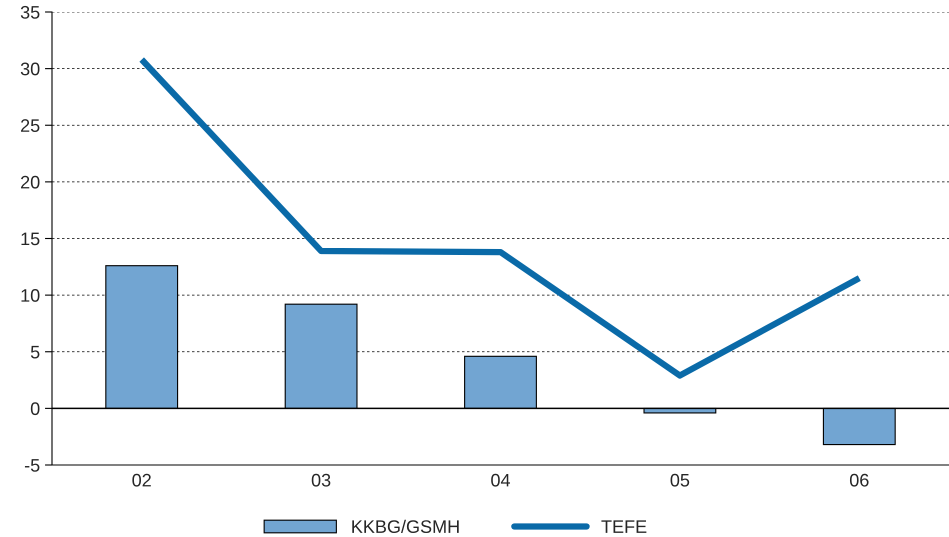 Image resolution: width=949 pixels, height=537 pixels. Describe the element at coordinates (141, 480) in the screenshot. I see `x-tick-label: 02` at that location.